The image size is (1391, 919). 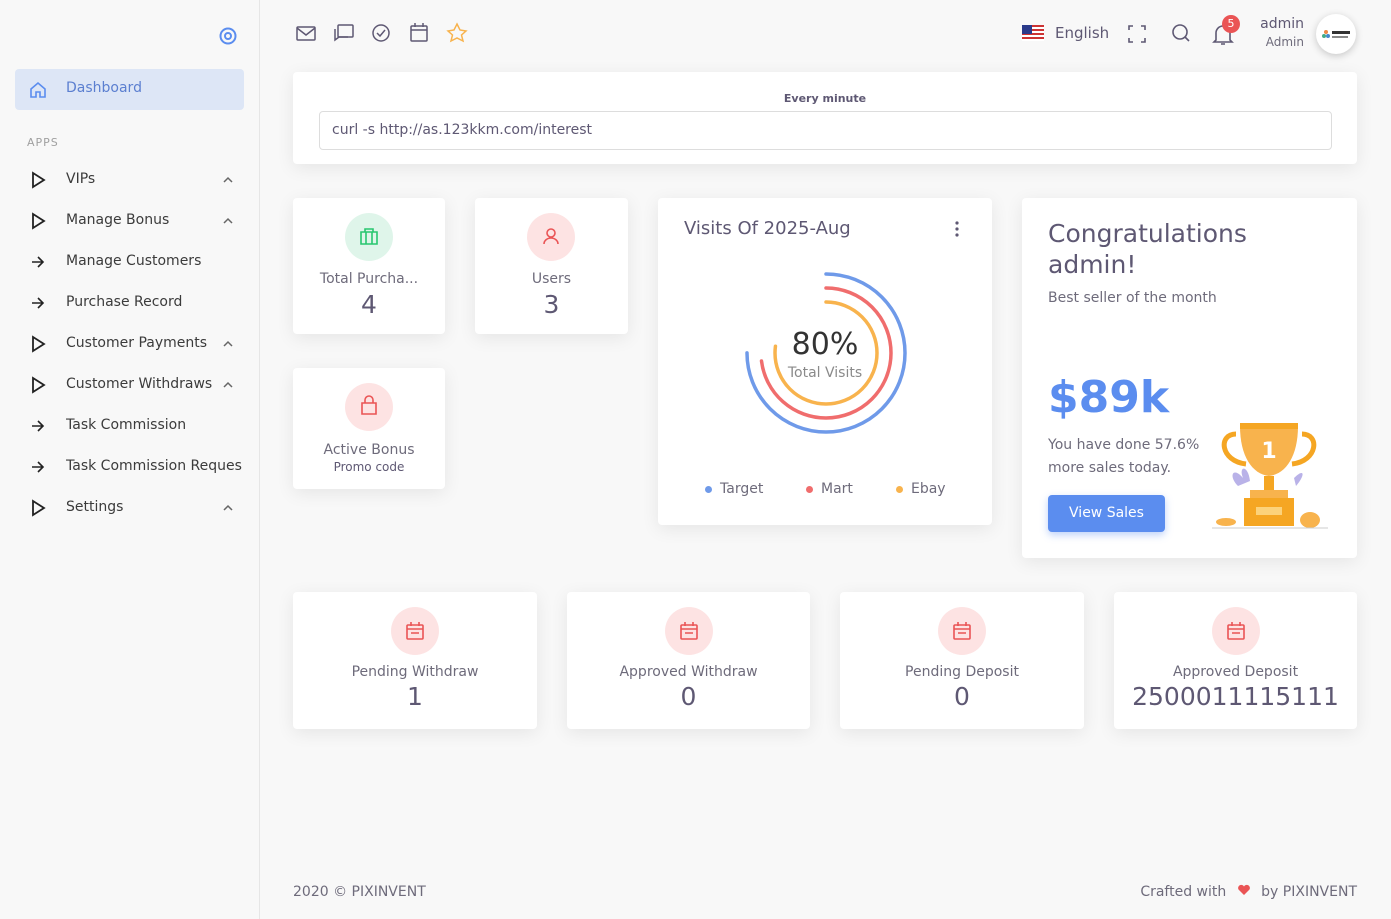 I want to click on nav-dashboard: Dashboard, so click(x=129, y=89).